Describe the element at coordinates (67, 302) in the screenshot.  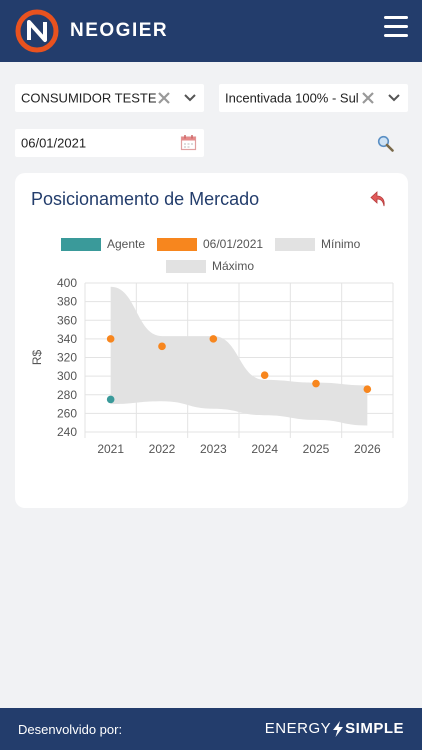
I see `y-tick-label: 380` at that location.